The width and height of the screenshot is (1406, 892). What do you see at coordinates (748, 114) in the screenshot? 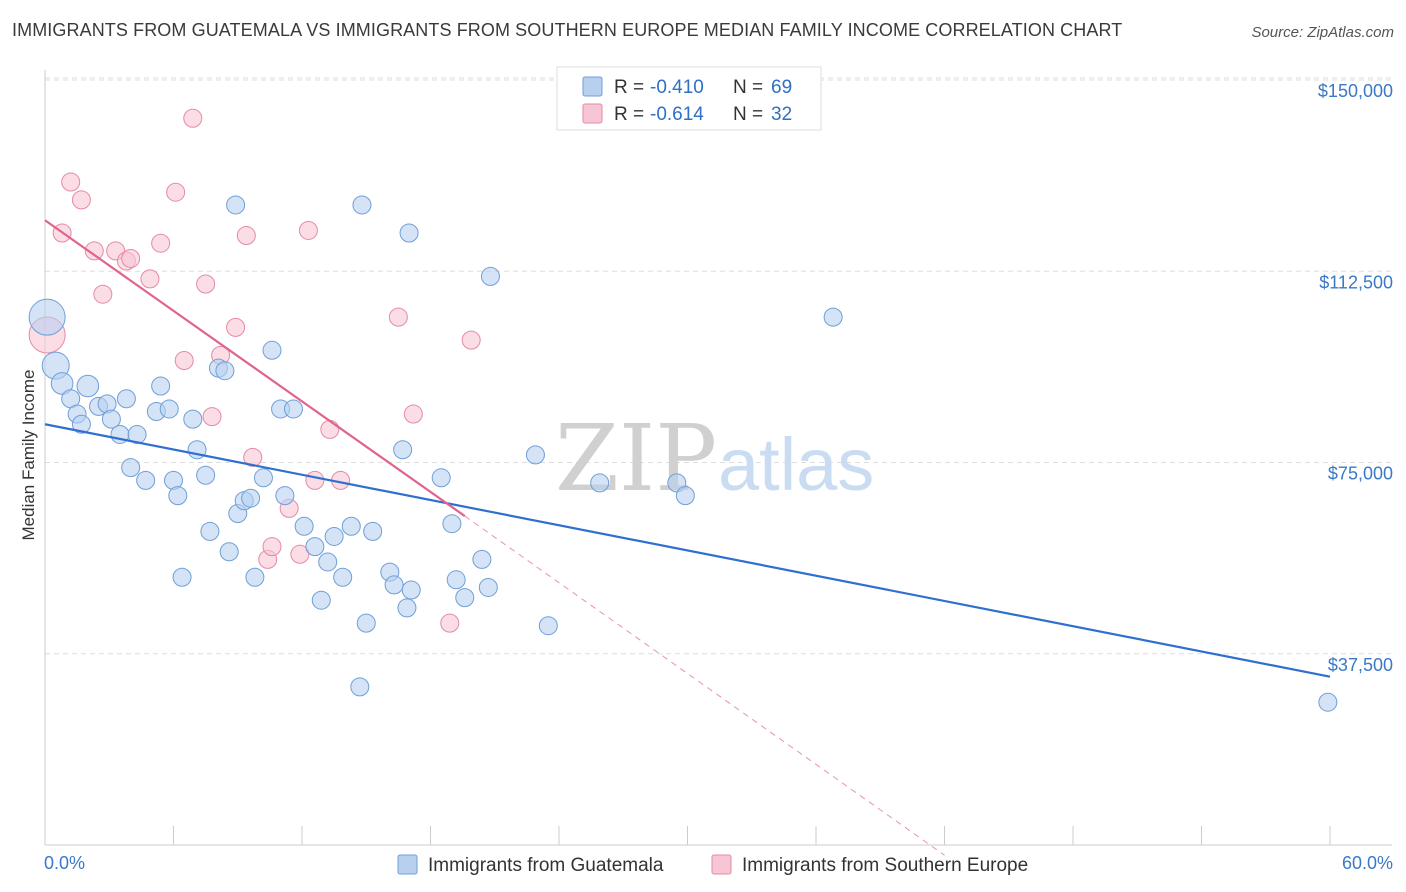
I see `legend-n-label-2: N =` at bounding box center [748, 114].